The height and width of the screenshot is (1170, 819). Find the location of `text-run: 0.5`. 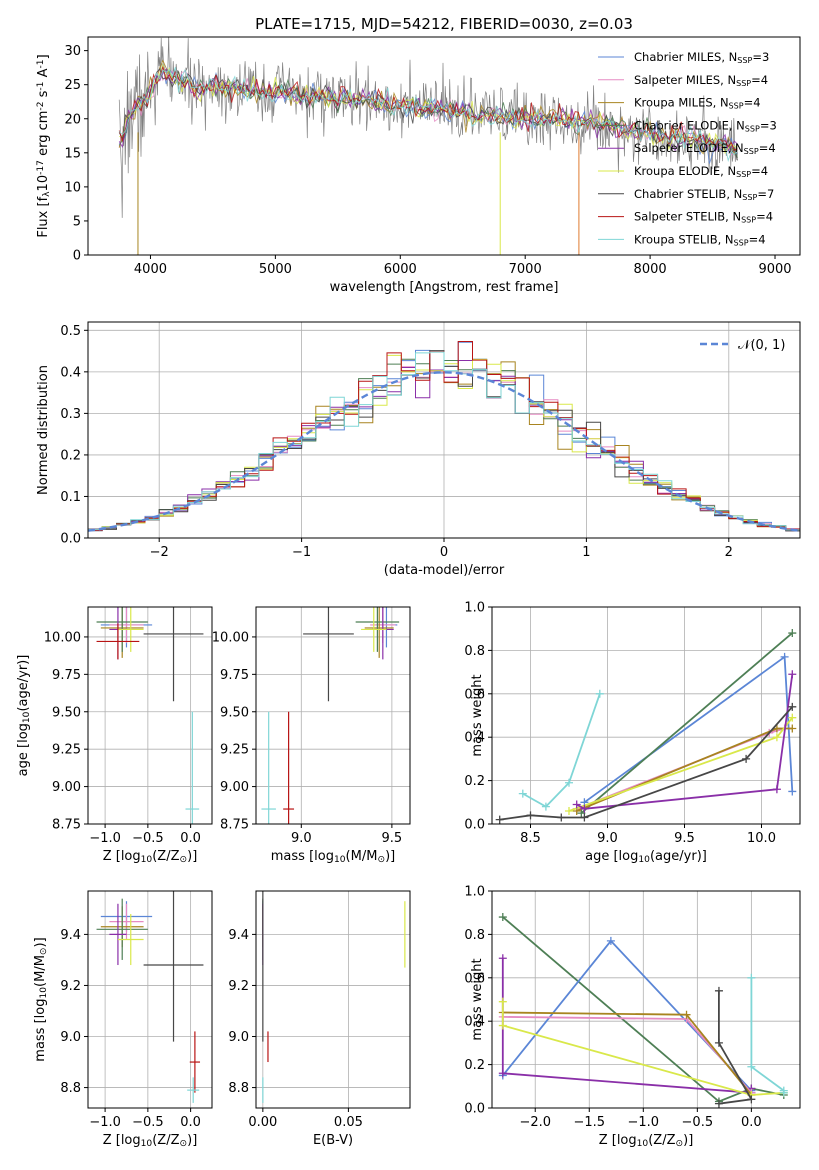

text-run: 0.5 is located at coordinates (70, 331).